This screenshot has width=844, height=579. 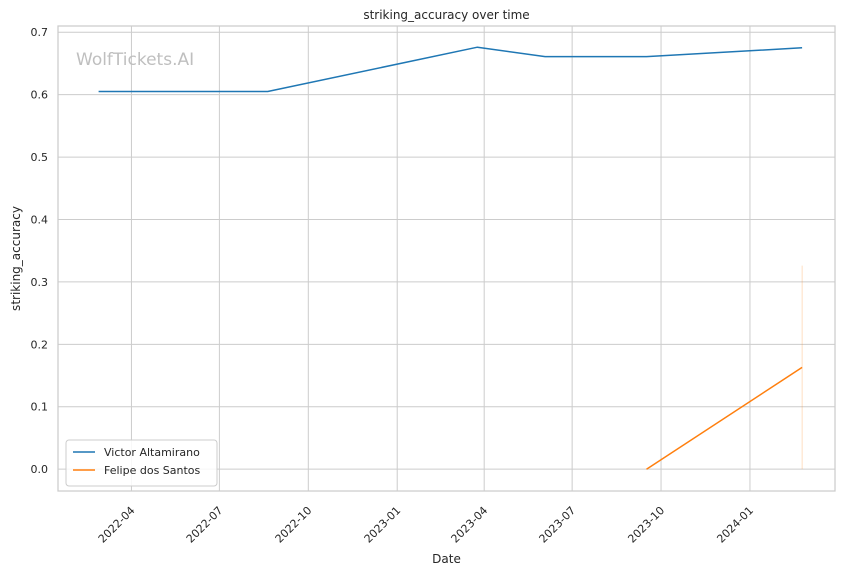 I want to click on y-tick-label: 0.3, so click(x=40, y=282).